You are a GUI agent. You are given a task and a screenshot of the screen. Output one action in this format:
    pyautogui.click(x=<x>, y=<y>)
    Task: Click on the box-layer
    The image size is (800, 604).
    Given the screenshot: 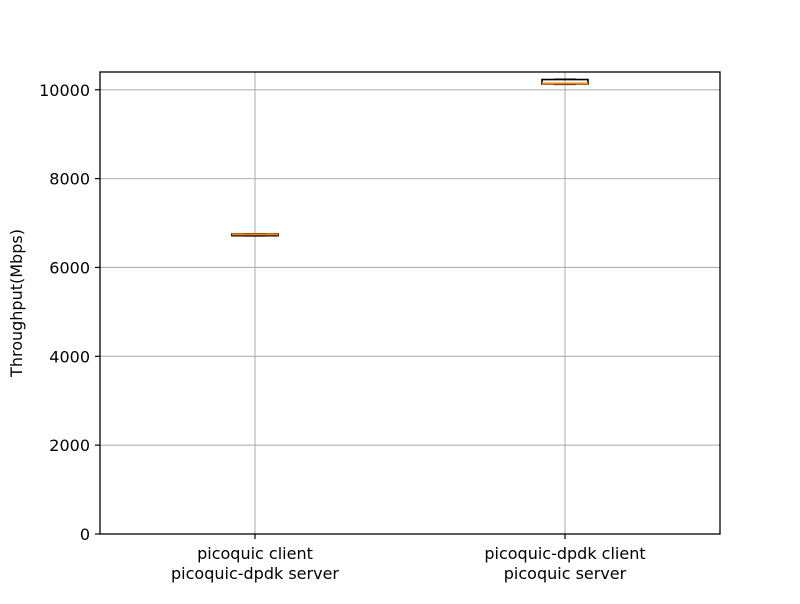 What is the action you would take?
    pyautogui.click(x=410, y=157)
    